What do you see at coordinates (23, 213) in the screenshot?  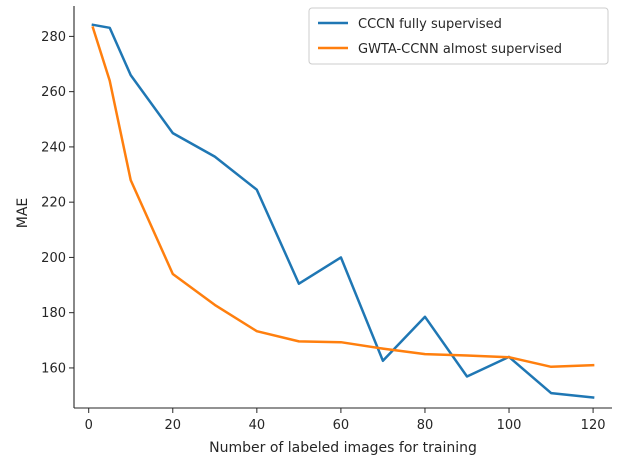 I see `y-axis-label: MAE` at bounding box center [23, 213].